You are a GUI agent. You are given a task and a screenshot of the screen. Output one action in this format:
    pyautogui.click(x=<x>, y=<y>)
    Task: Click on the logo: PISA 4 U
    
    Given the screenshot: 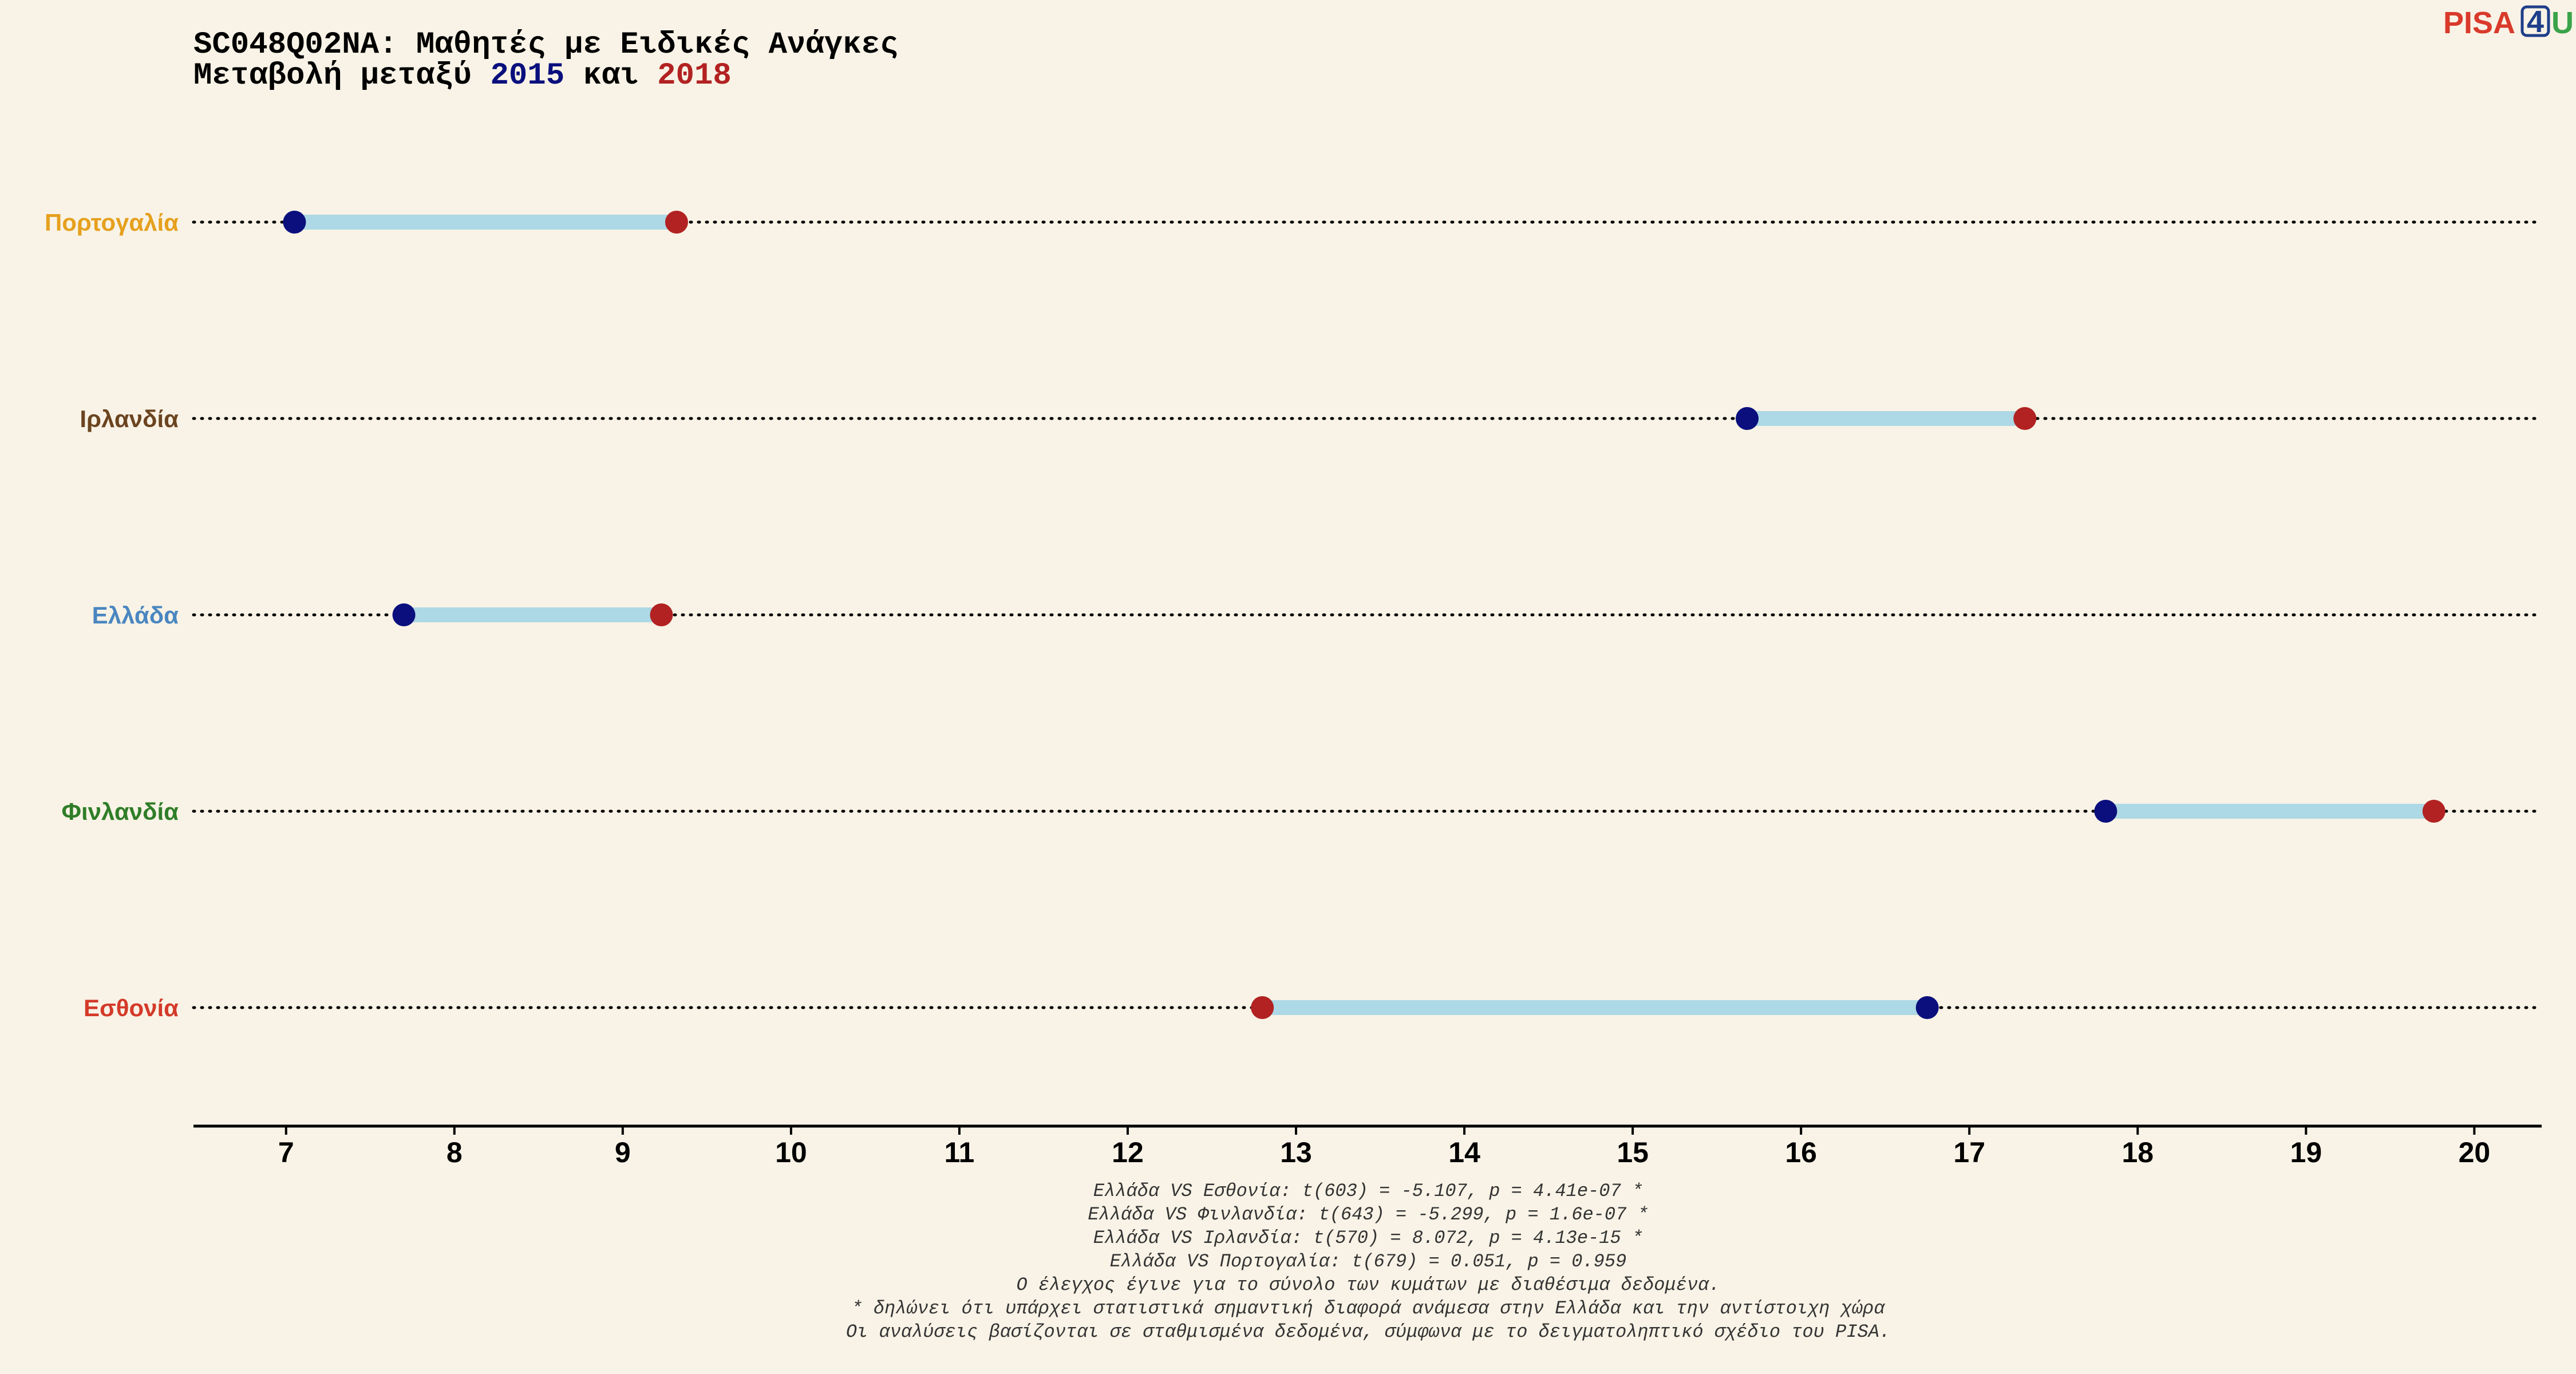 What is the action you would take?
    pyautogui.click(x=2508, y=22)
    